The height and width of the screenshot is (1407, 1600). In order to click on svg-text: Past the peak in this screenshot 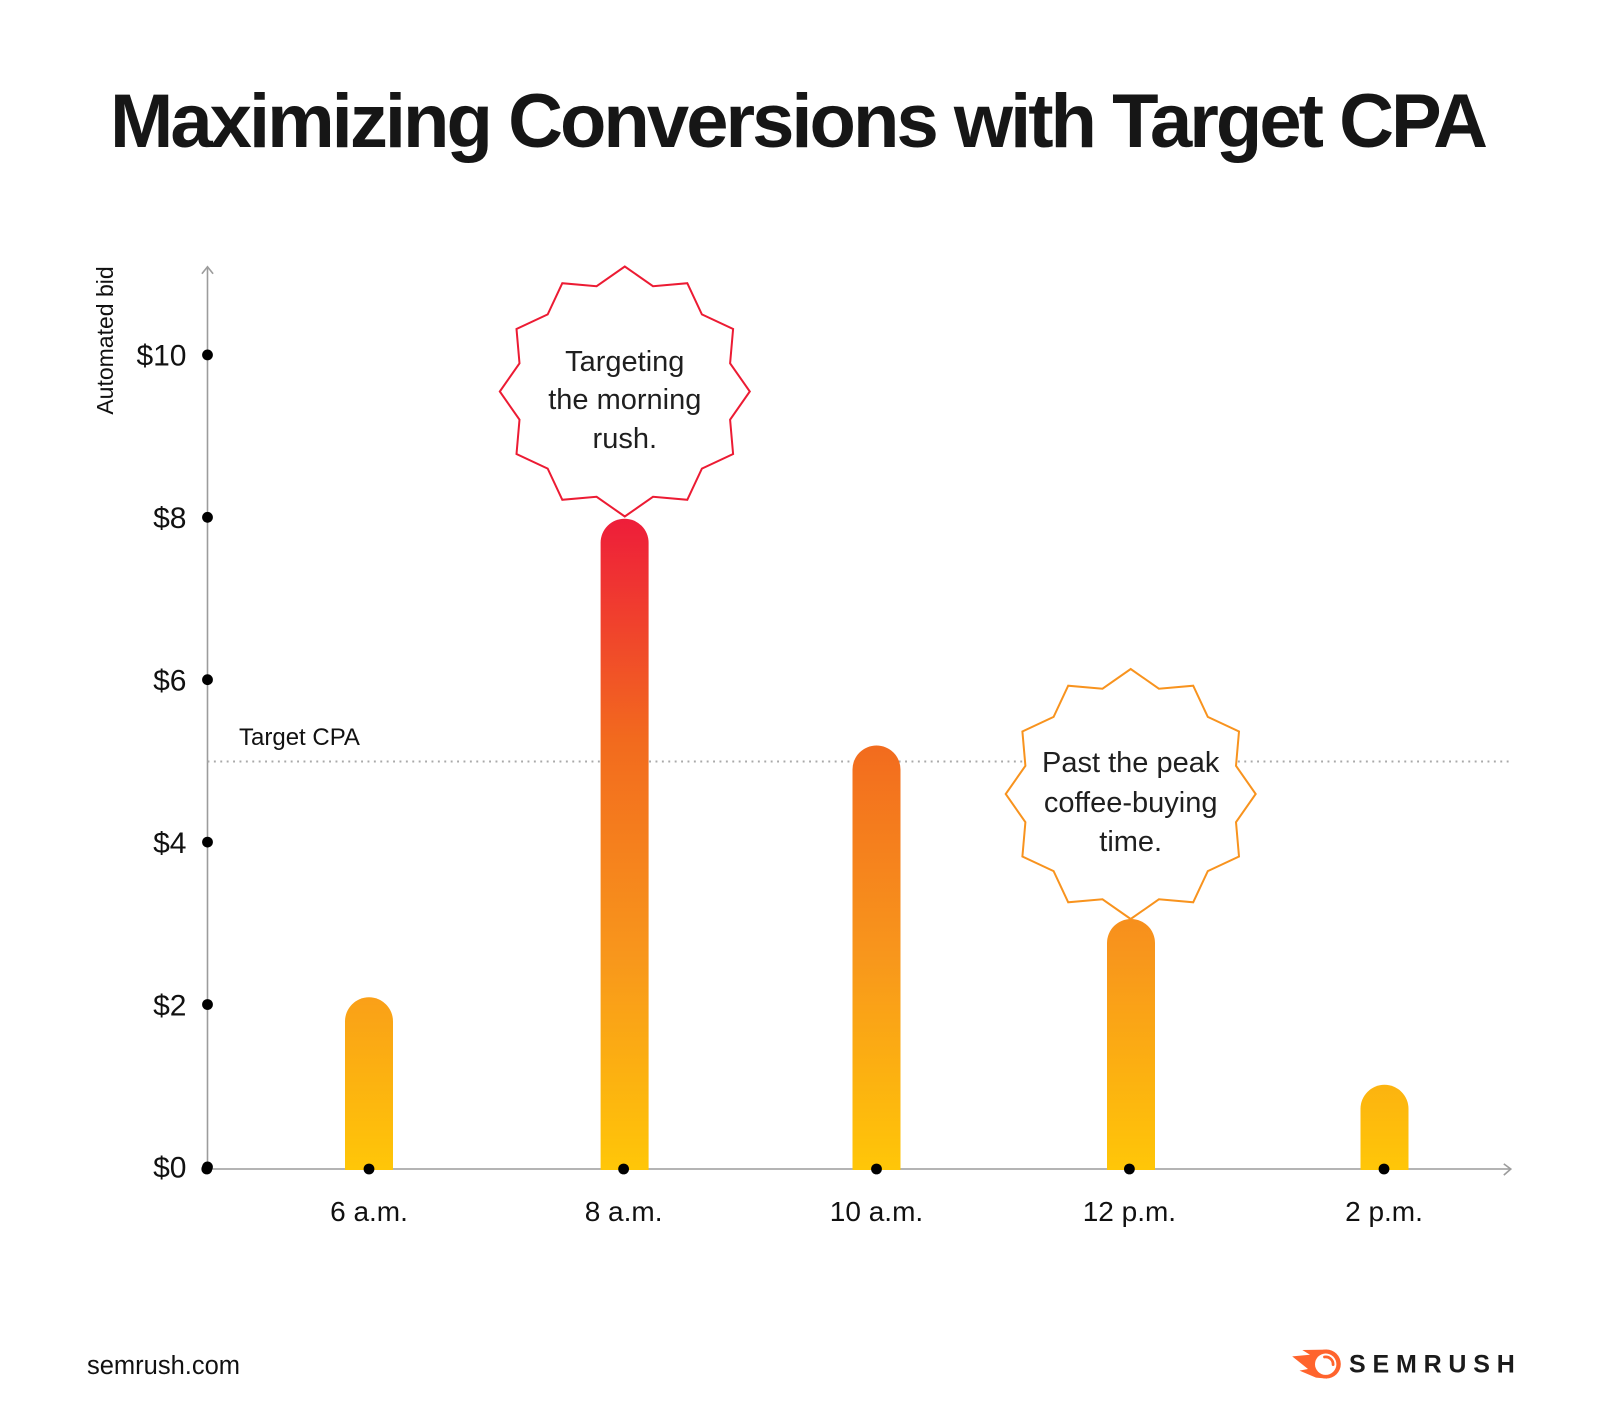, I will do `click(1131, 763)`.